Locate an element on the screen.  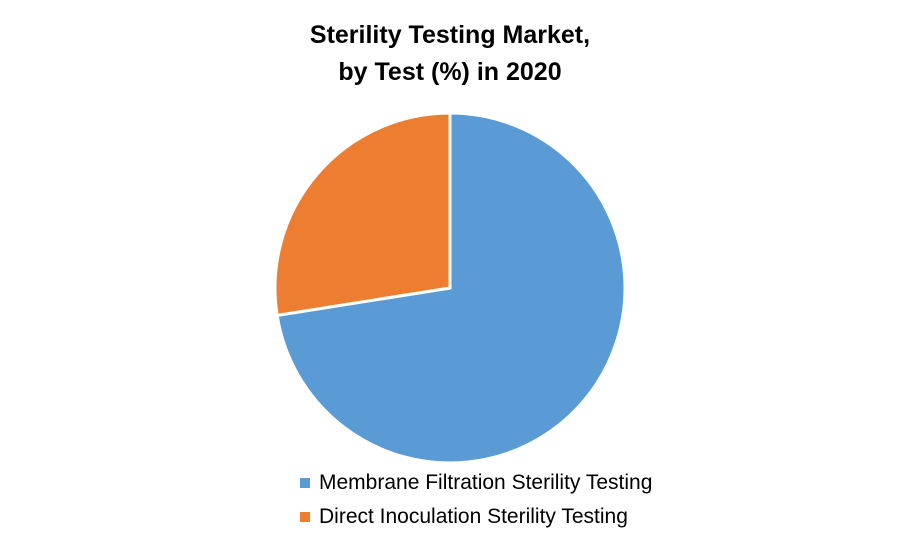
legend-swatch-direct-inoculation is located at coordinates (305, 517).